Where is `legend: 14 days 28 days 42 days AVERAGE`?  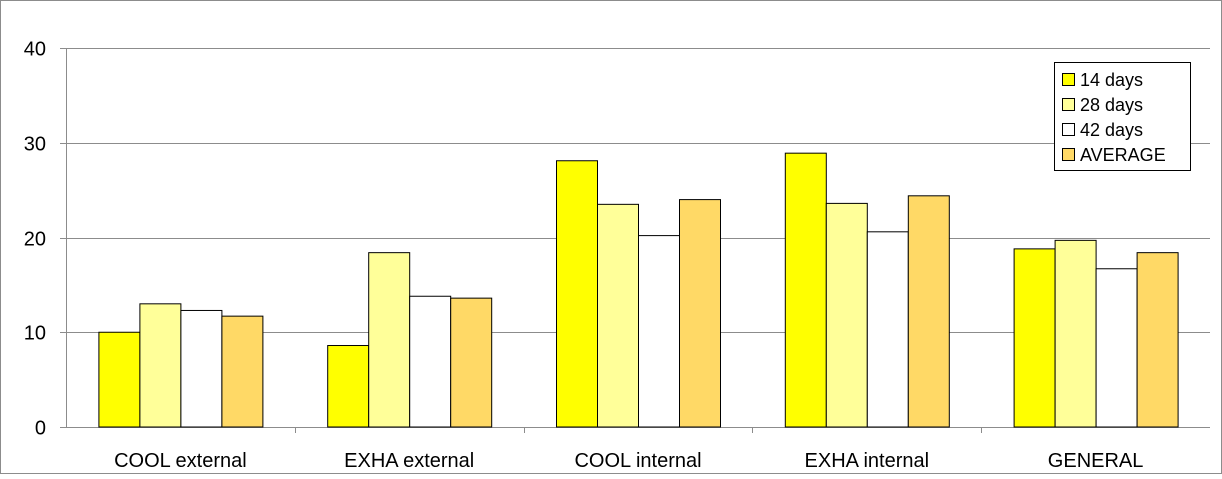
legend: 14 days 28 days 42 days AVERAGE is located at coordinates (1122, 116).